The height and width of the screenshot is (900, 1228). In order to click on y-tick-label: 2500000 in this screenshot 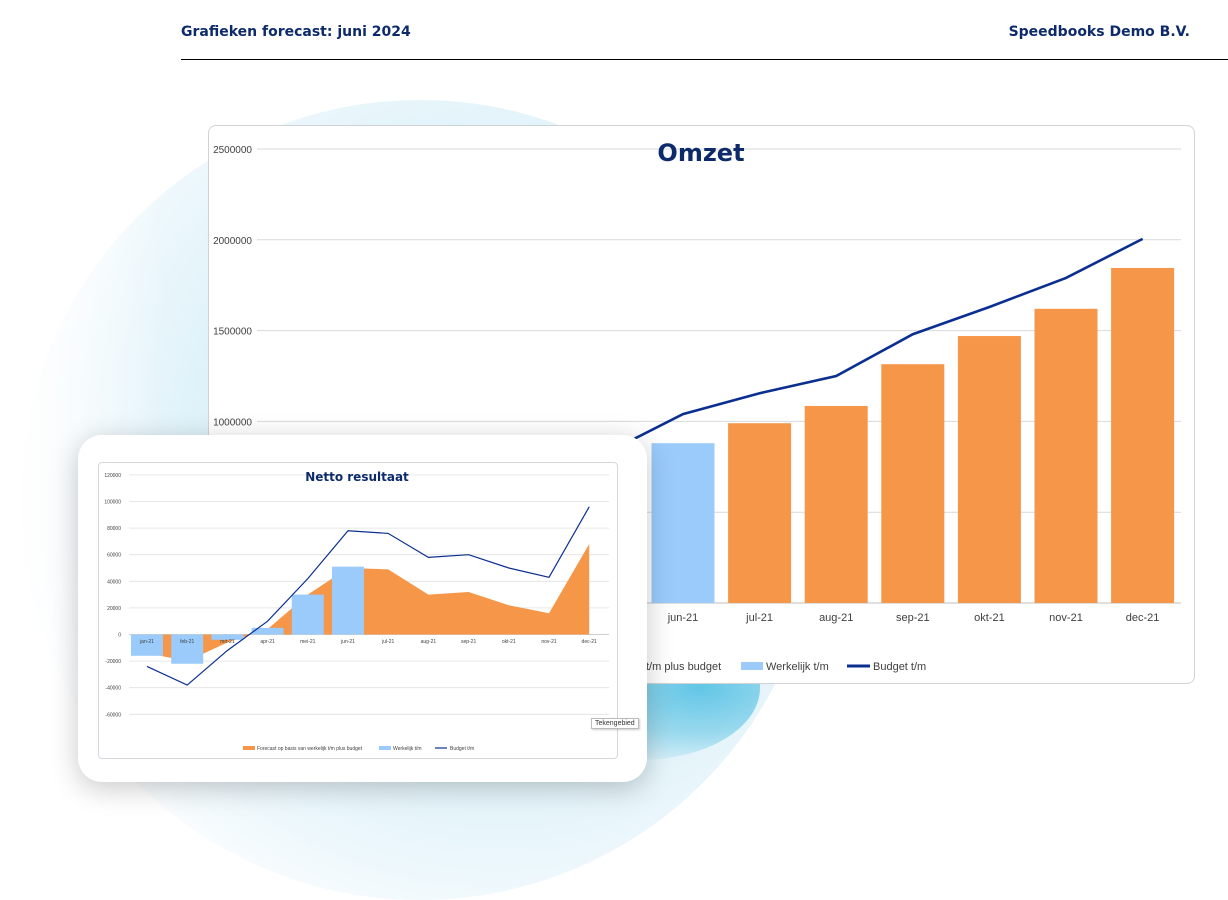, I will do `click(232, 150)`.